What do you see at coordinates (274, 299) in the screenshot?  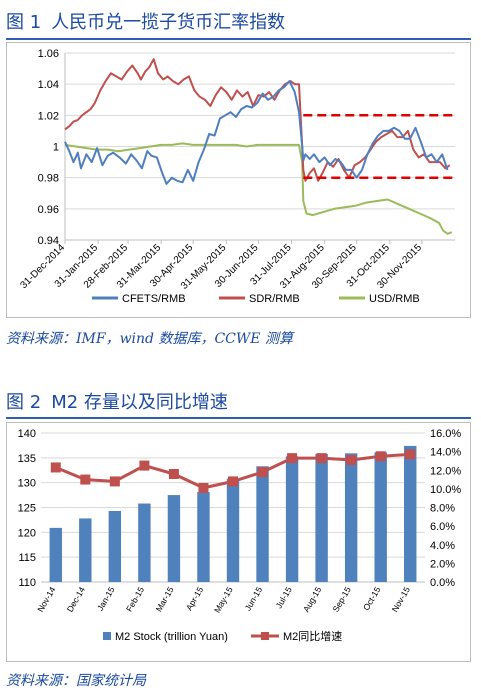 I see `legend-label-sdr: SDR/RMB` at bounding box center [274, 299].